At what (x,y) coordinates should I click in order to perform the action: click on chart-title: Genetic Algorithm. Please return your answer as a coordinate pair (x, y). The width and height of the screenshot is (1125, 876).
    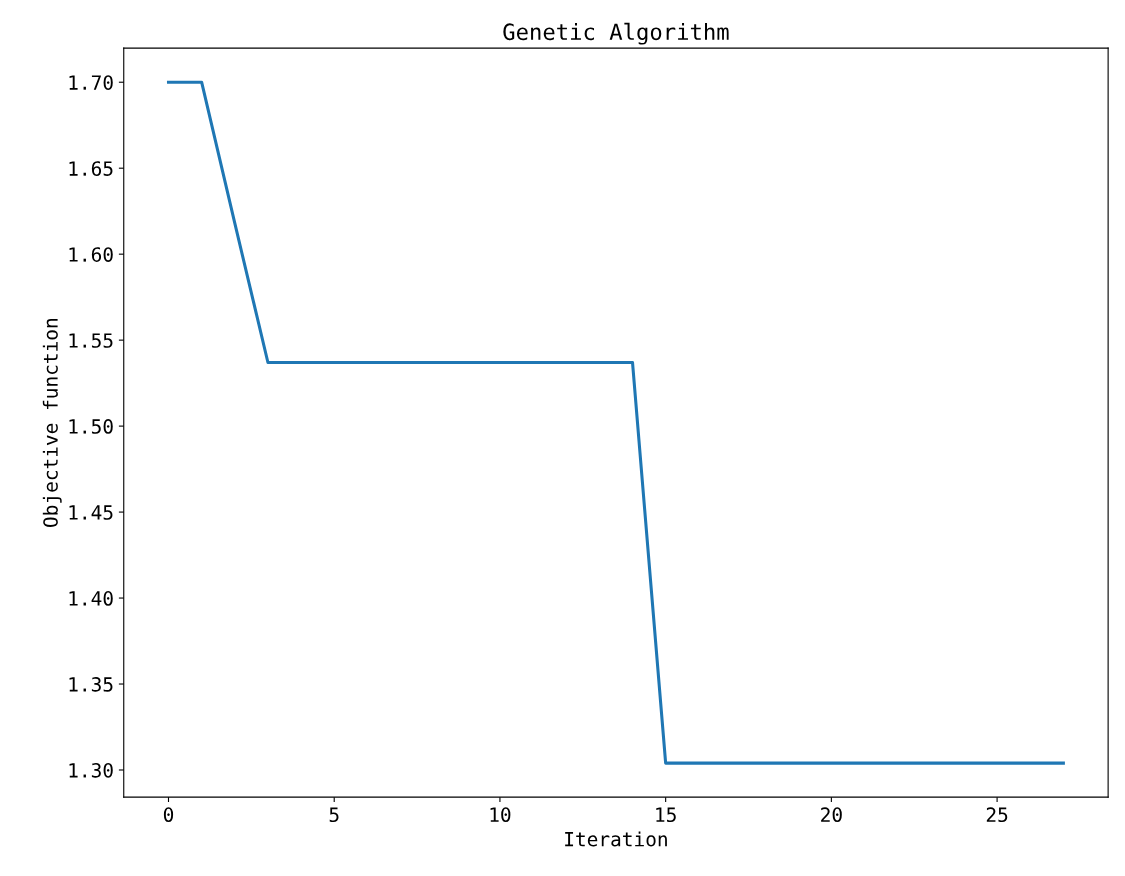
    Looking at the image, I should click on (616, 33).